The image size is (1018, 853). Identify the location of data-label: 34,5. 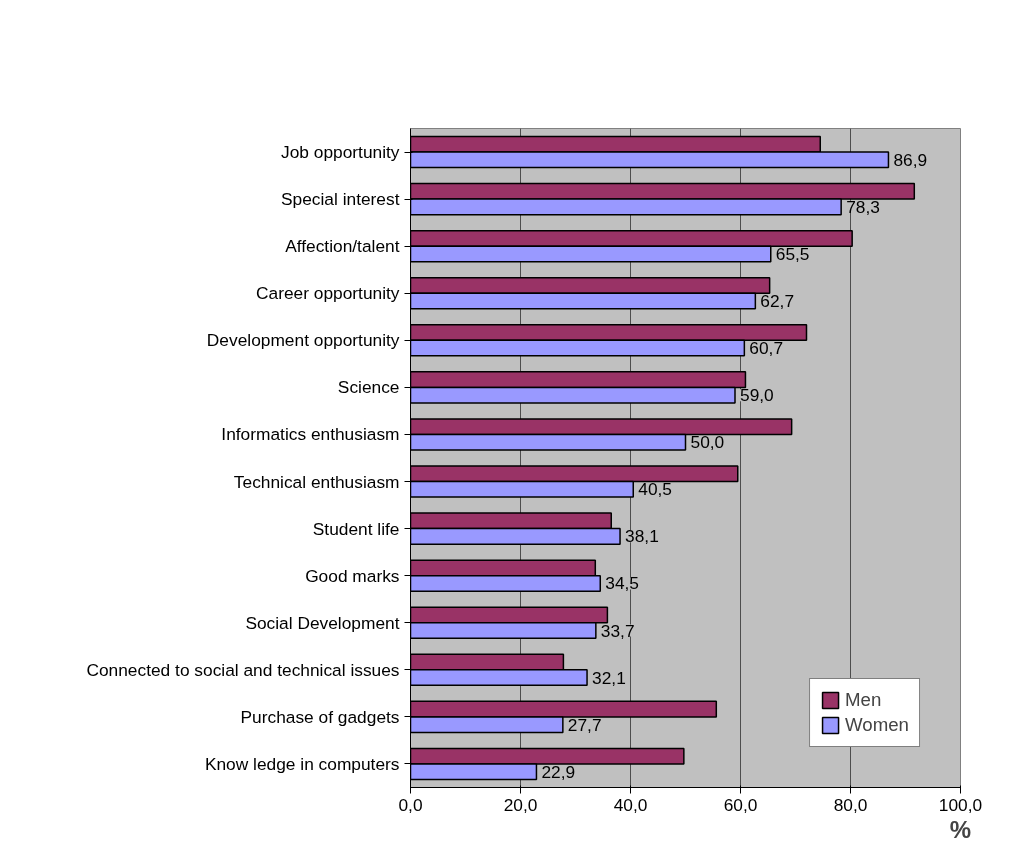
(622, 583).